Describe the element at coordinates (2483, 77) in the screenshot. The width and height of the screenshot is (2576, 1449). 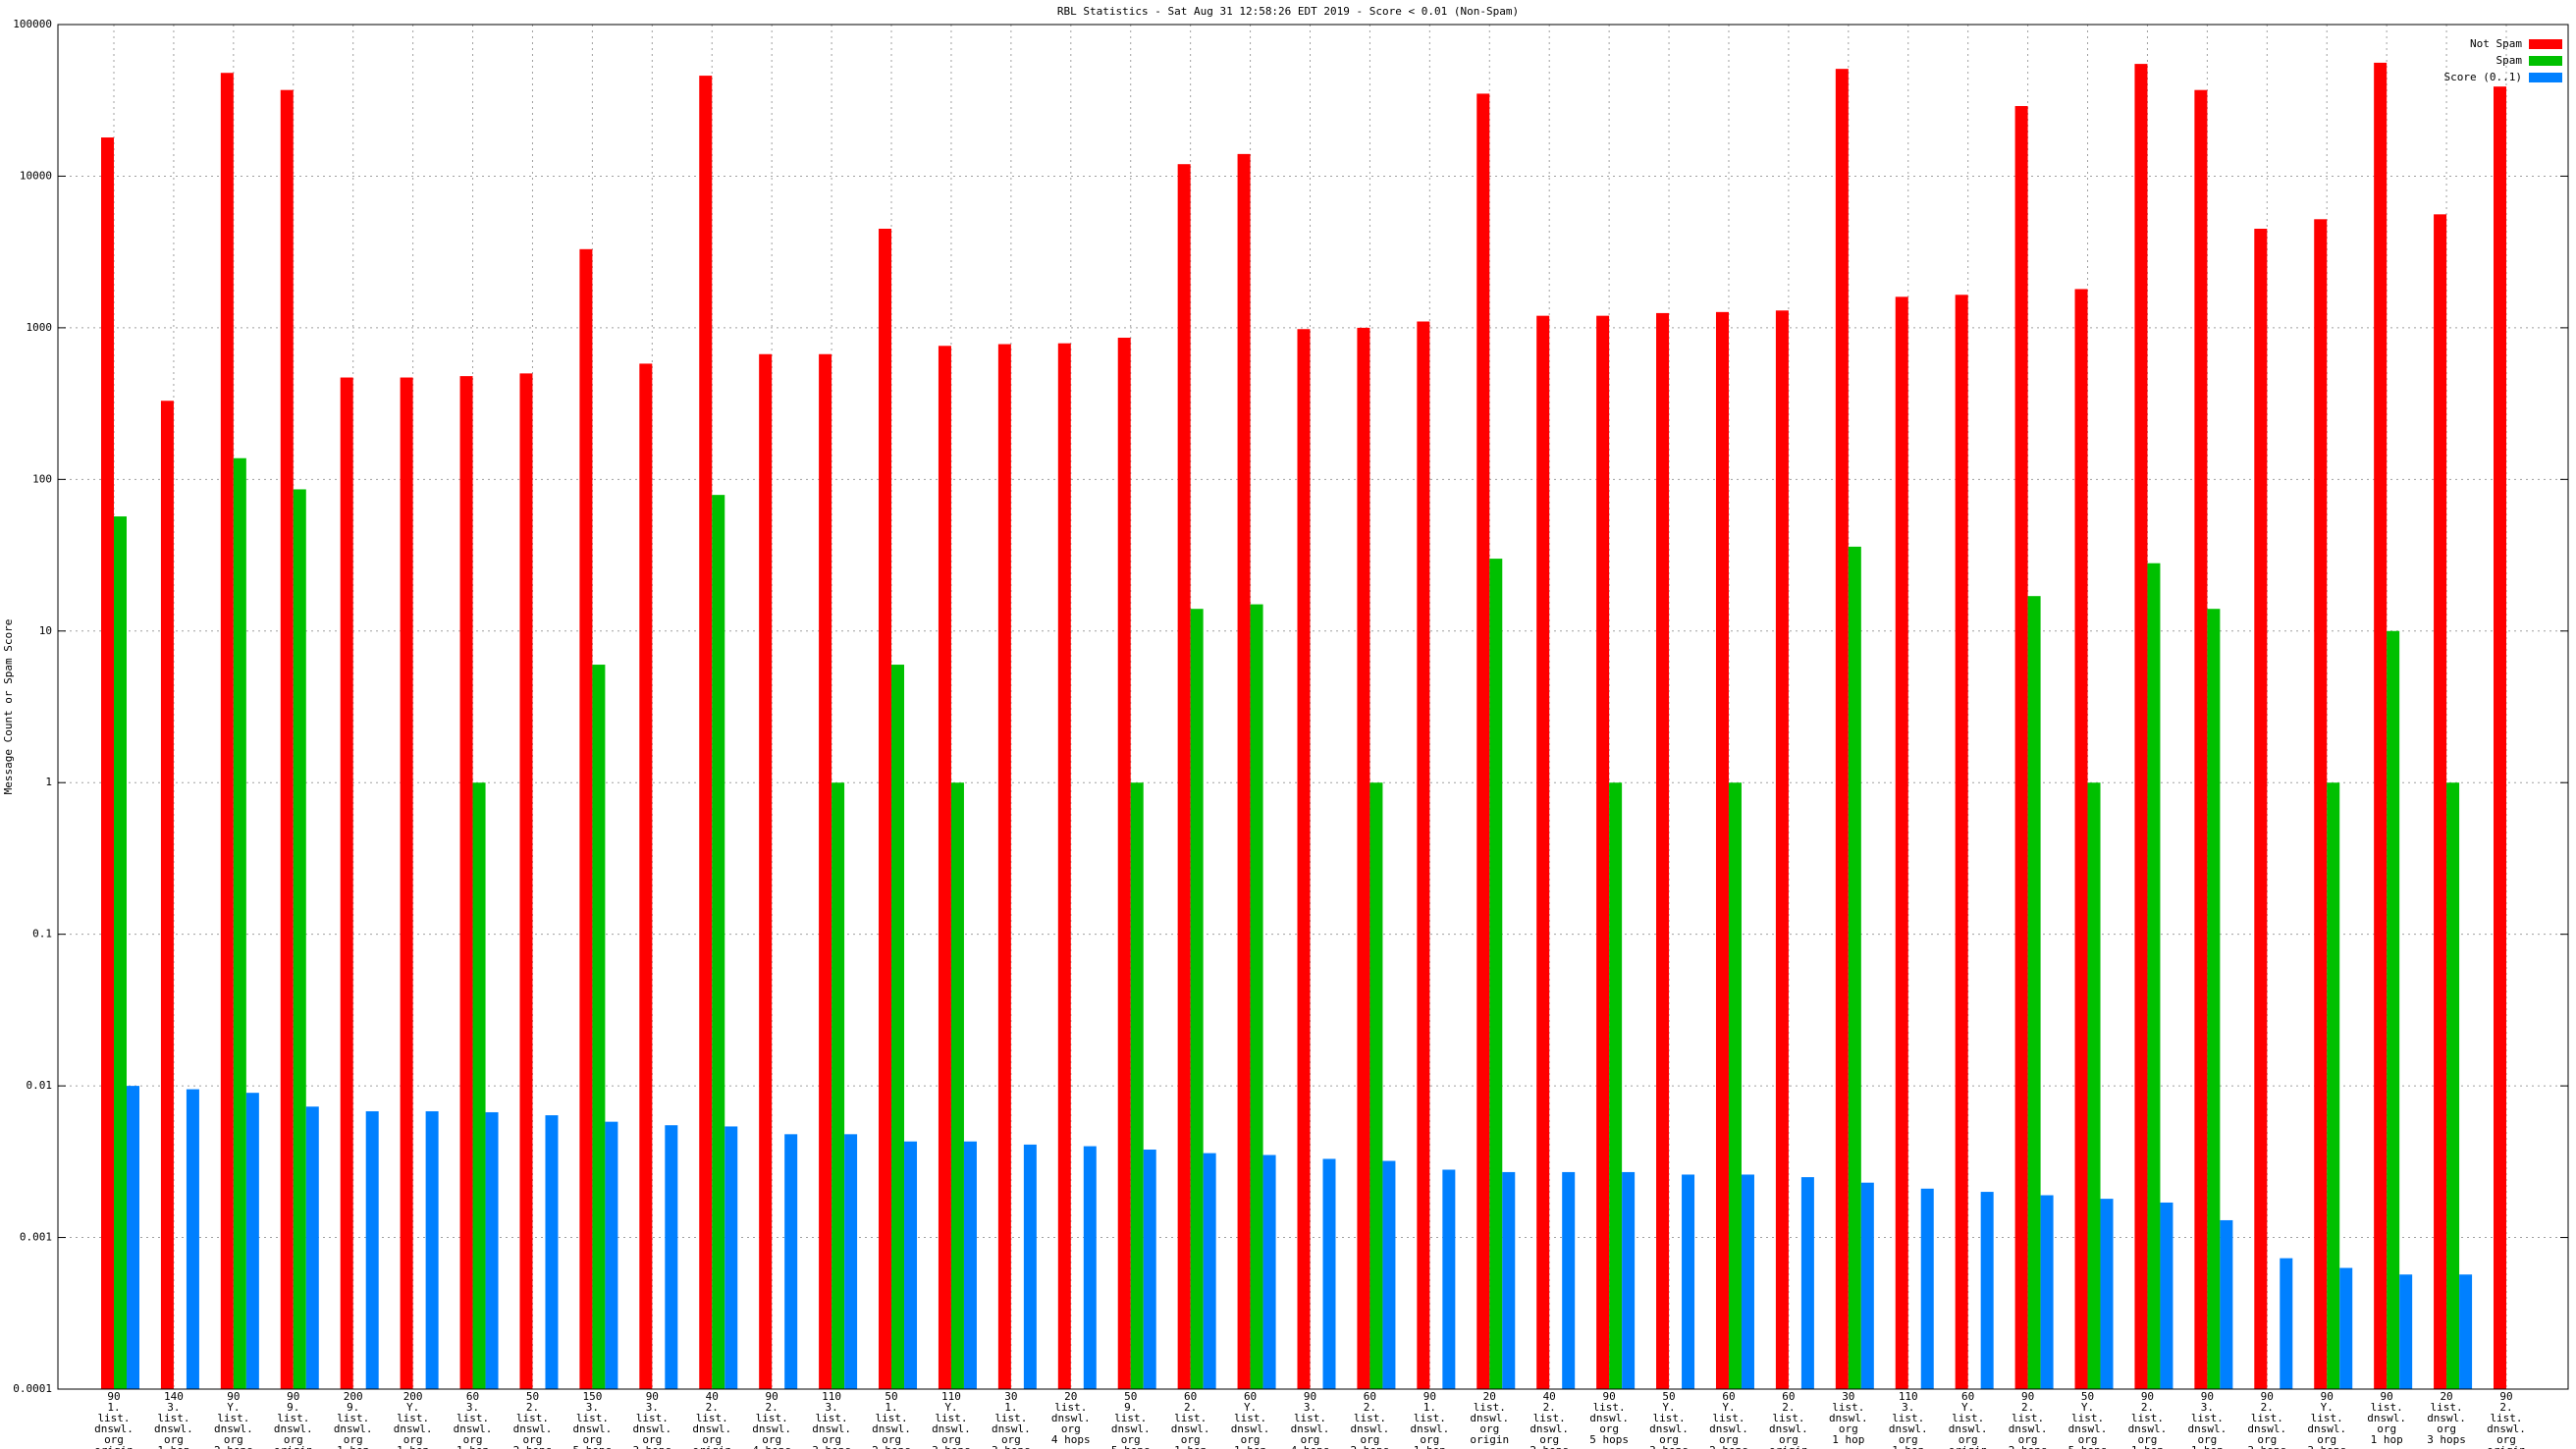
I see `legend-label: Score (0..1)` at that location.